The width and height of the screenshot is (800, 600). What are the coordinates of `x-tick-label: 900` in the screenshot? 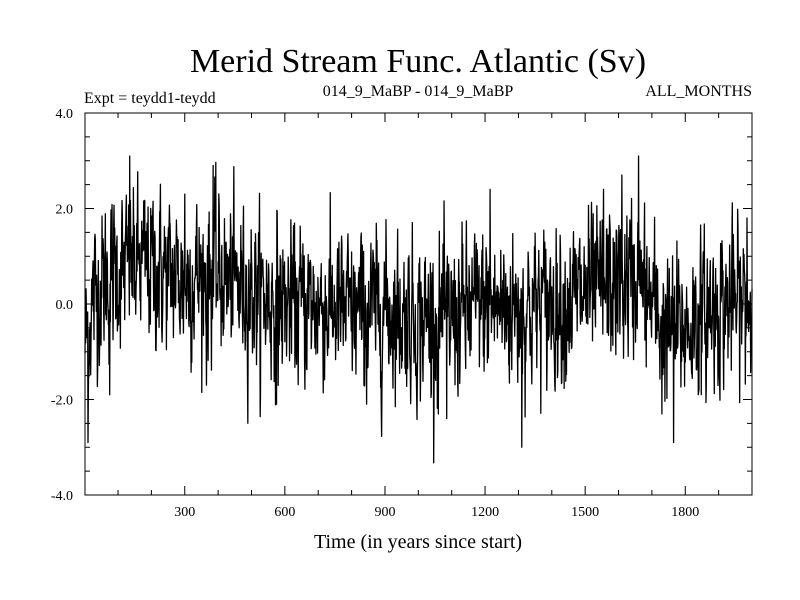 It's located at (384, 512).